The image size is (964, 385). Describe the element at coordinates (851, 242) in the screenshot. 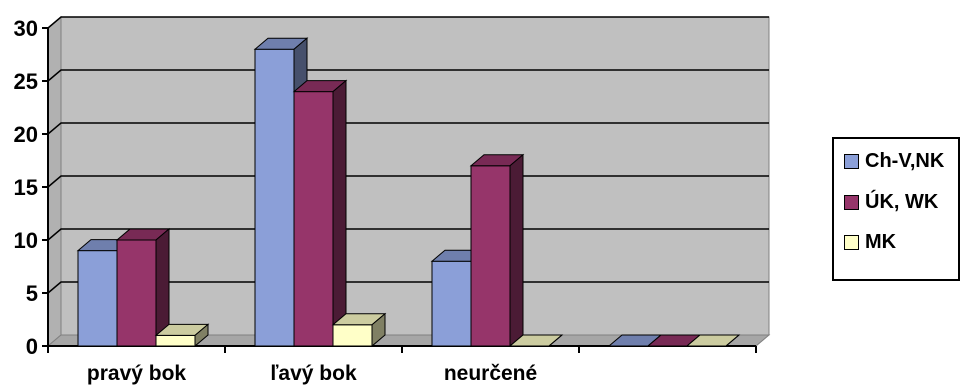

I see `legend-swatch-mk` at that location.